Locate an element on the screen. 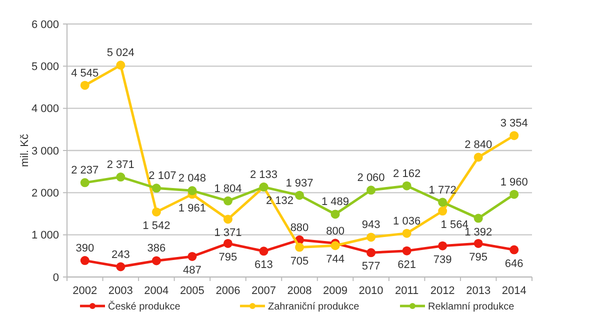 The height and width of the screenshot is (333, 600). data-label: 1 804 is located at coordinates (228, 188).